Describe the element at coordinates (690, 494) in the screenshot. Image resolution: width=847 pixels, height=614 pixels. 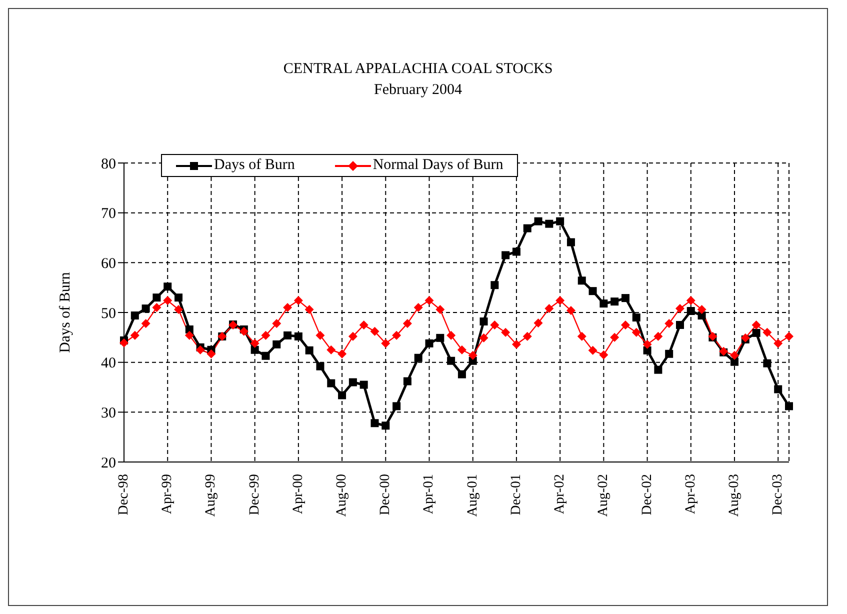
I see `x-tick-label: Apr-03` at that location.